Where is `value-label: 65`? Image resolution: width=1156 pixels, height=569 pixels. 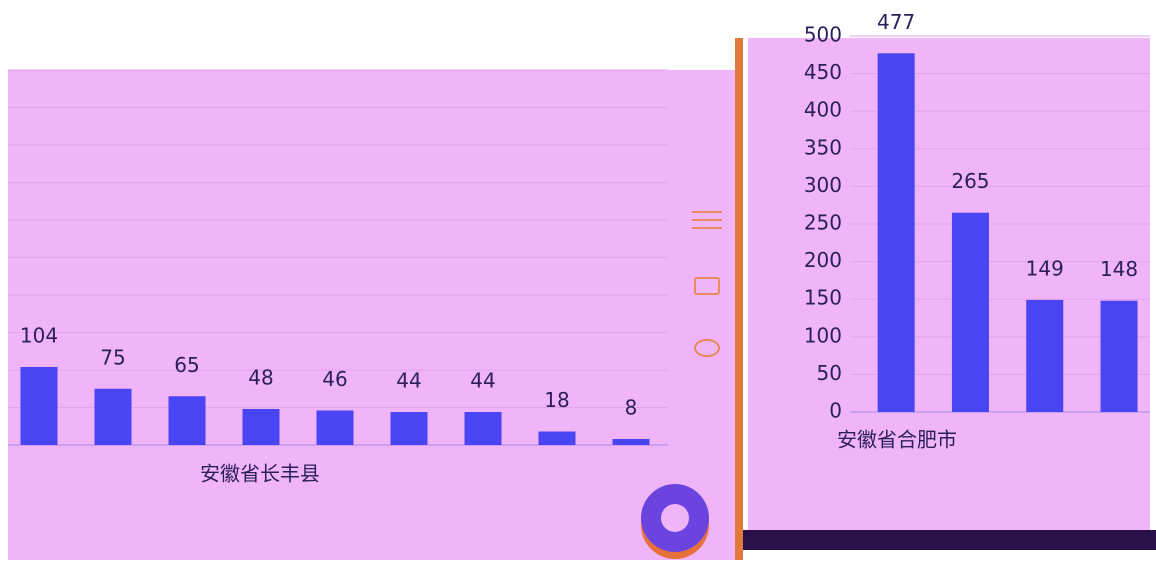 value-label: 65 is located at coordinates (186, 365).